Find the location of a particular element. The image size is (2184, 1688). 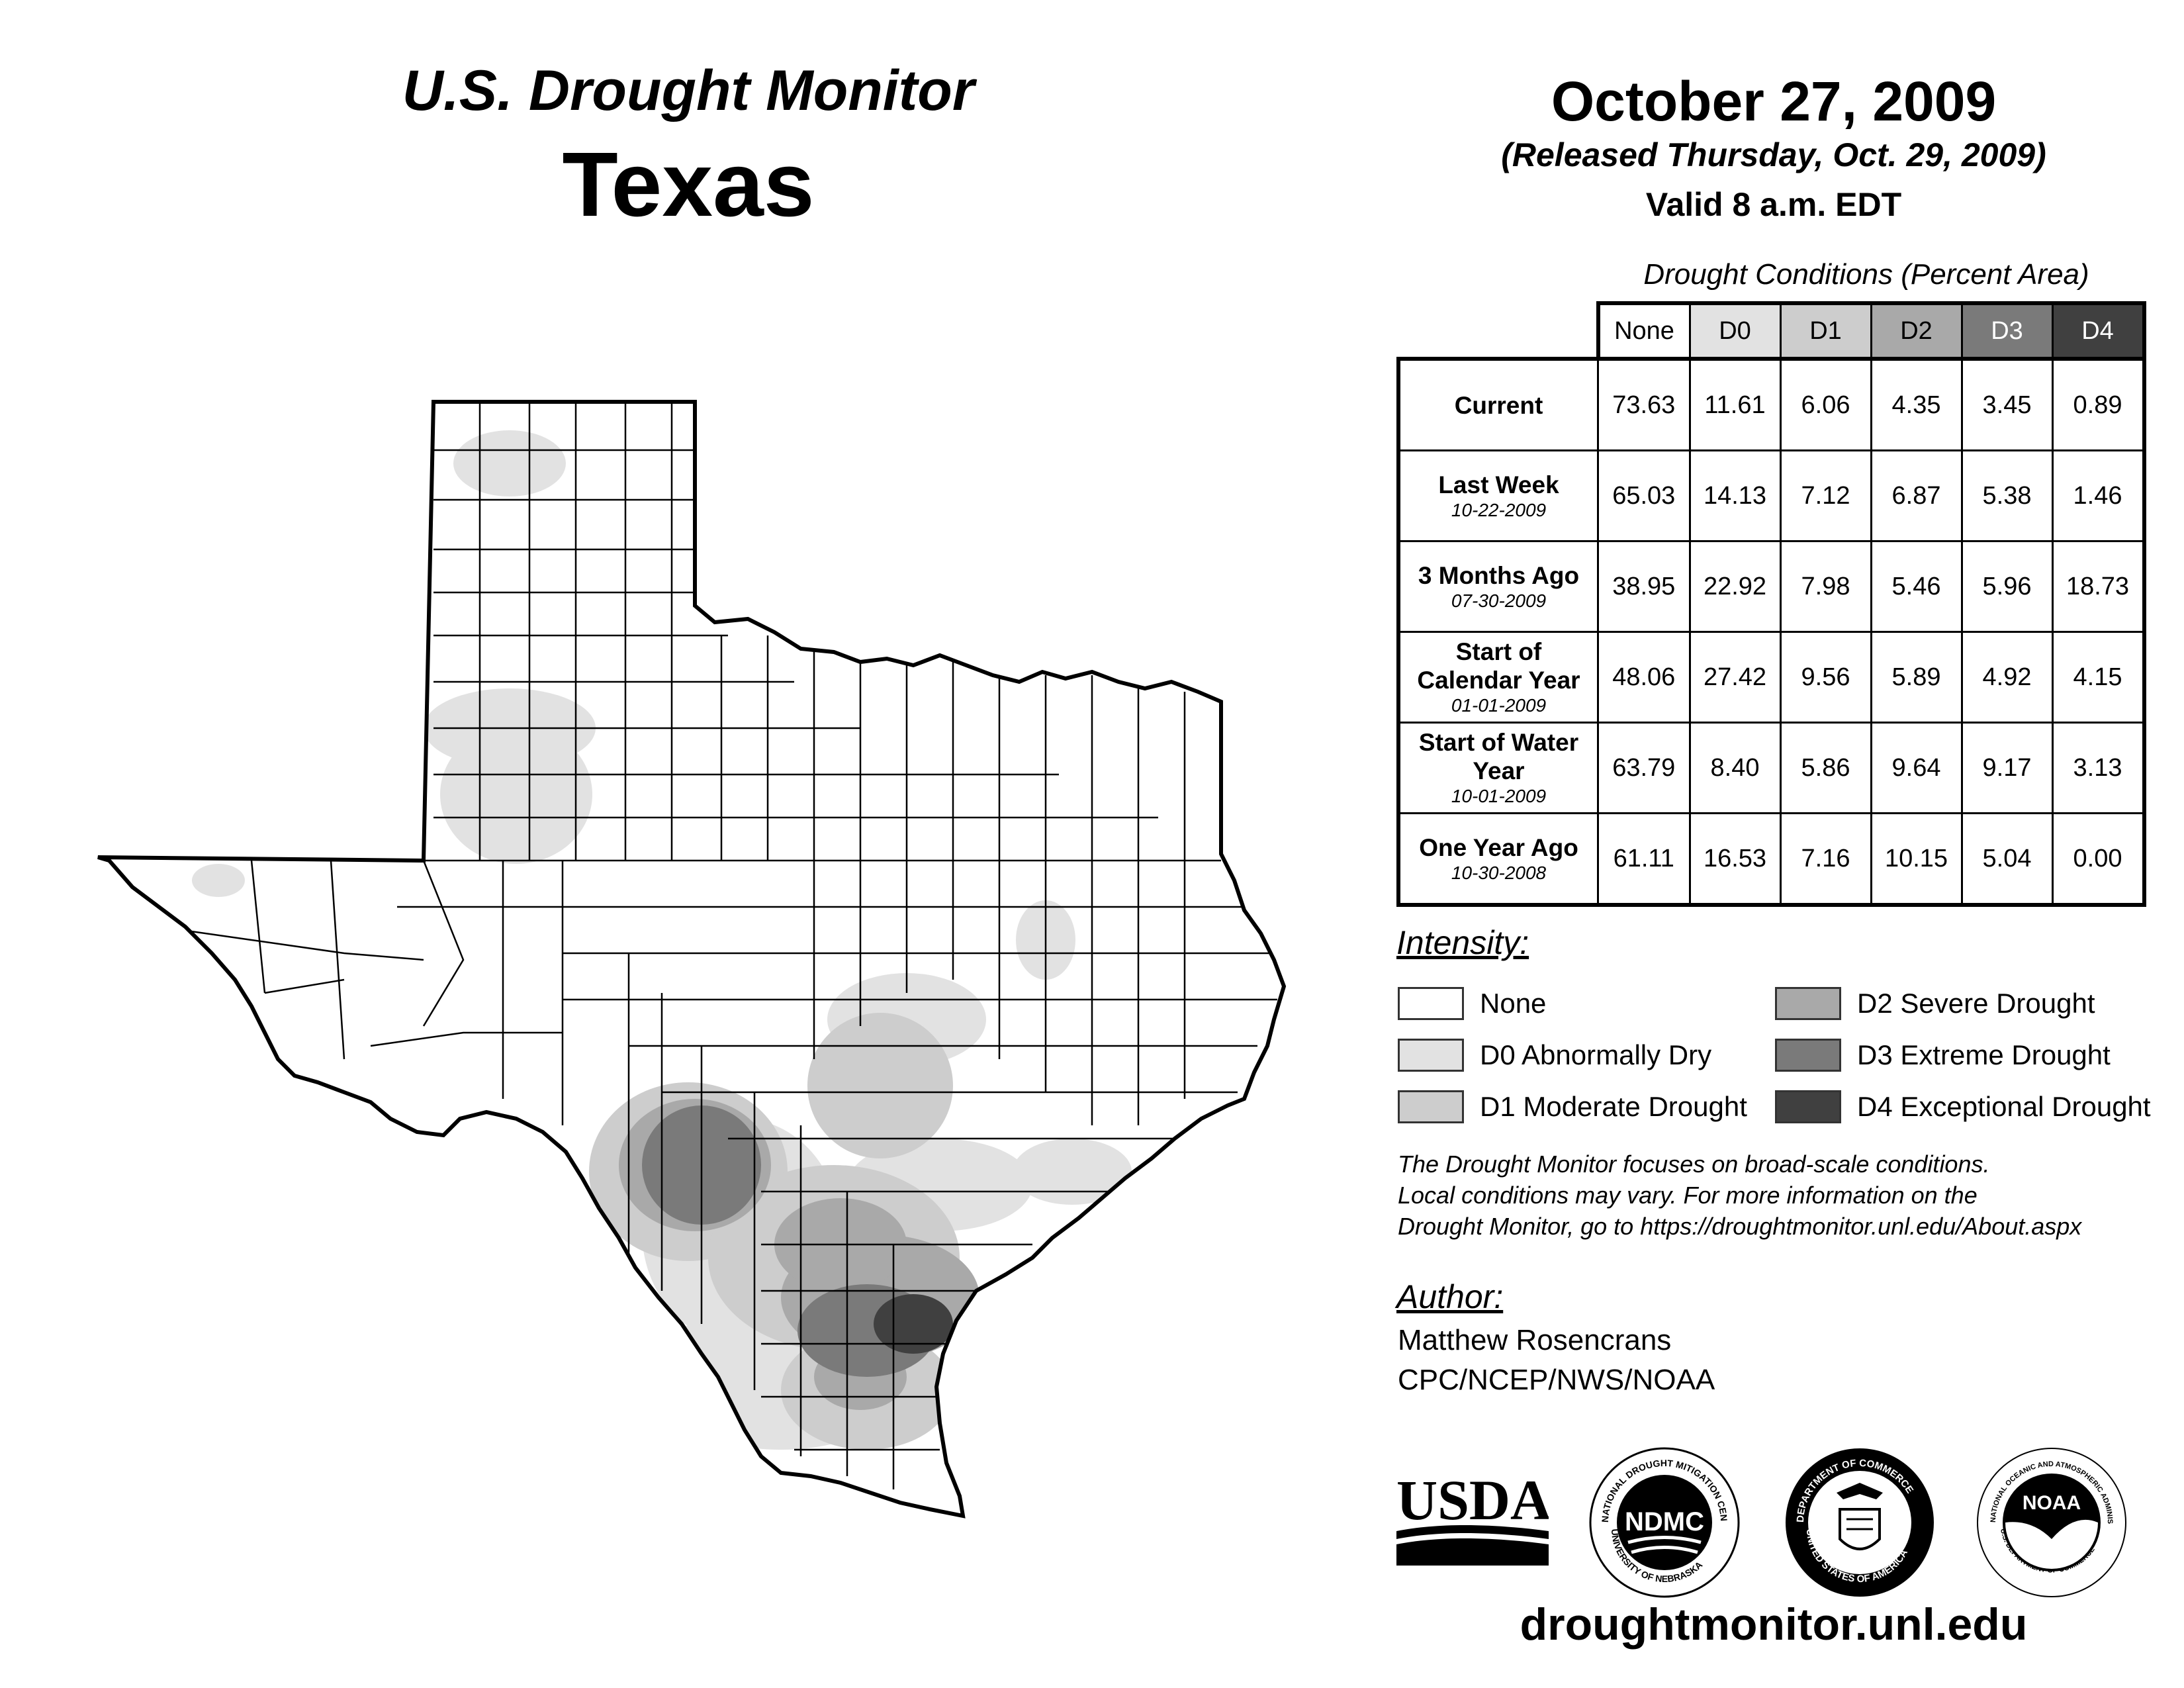

cell-d2: 4.35 is located at coordinates (1917, 404).